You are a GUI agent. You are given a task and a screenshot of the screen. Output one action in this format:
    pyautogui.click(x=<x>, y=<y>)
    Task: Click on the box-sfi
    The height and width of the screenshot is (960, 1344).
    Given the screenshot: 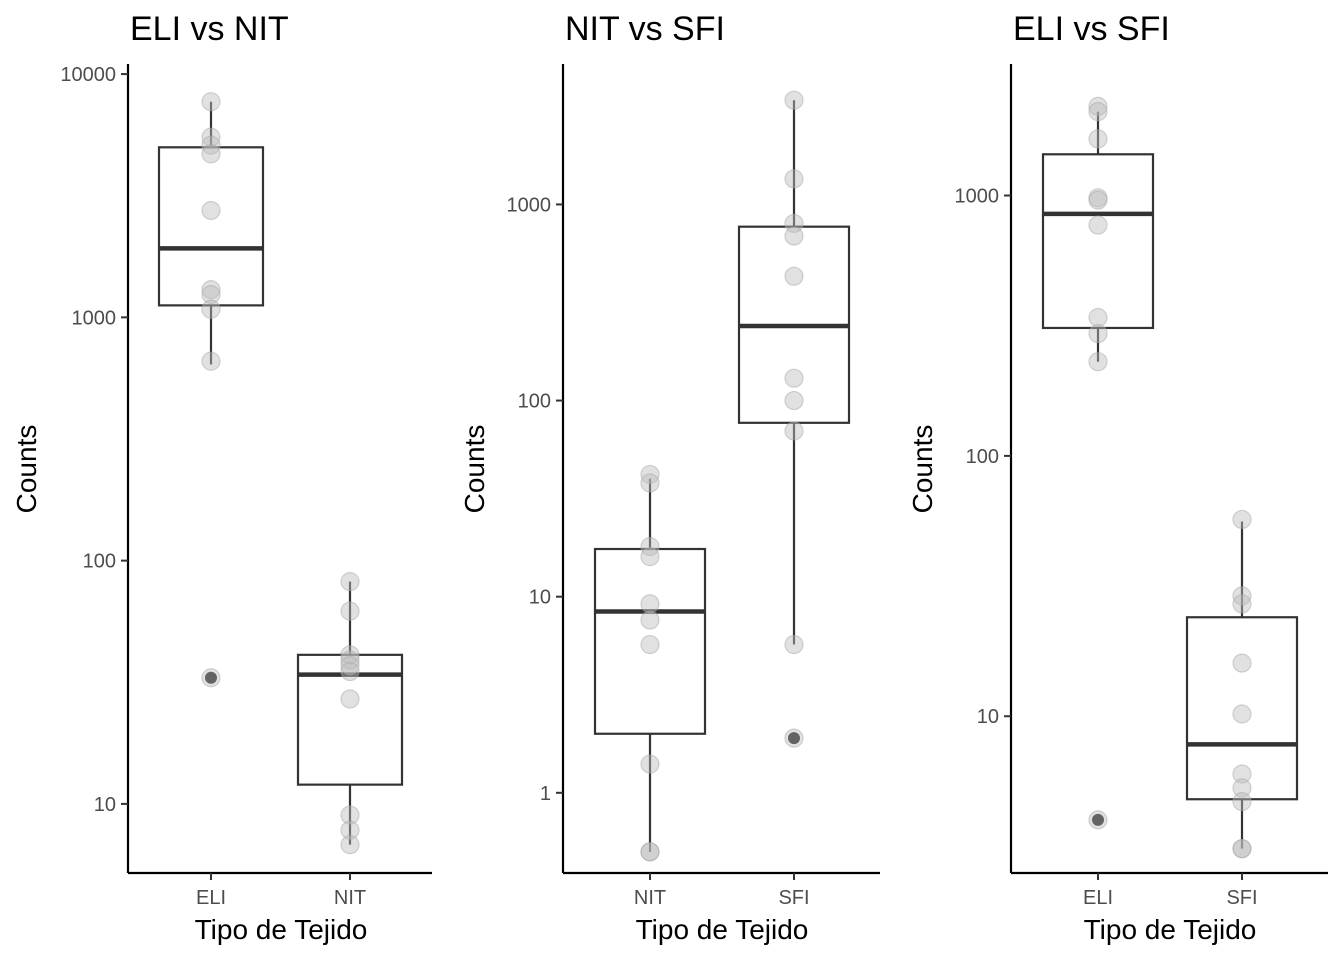 What is the action you would take?
    pyautogui.click(x=1242, y=708)
    